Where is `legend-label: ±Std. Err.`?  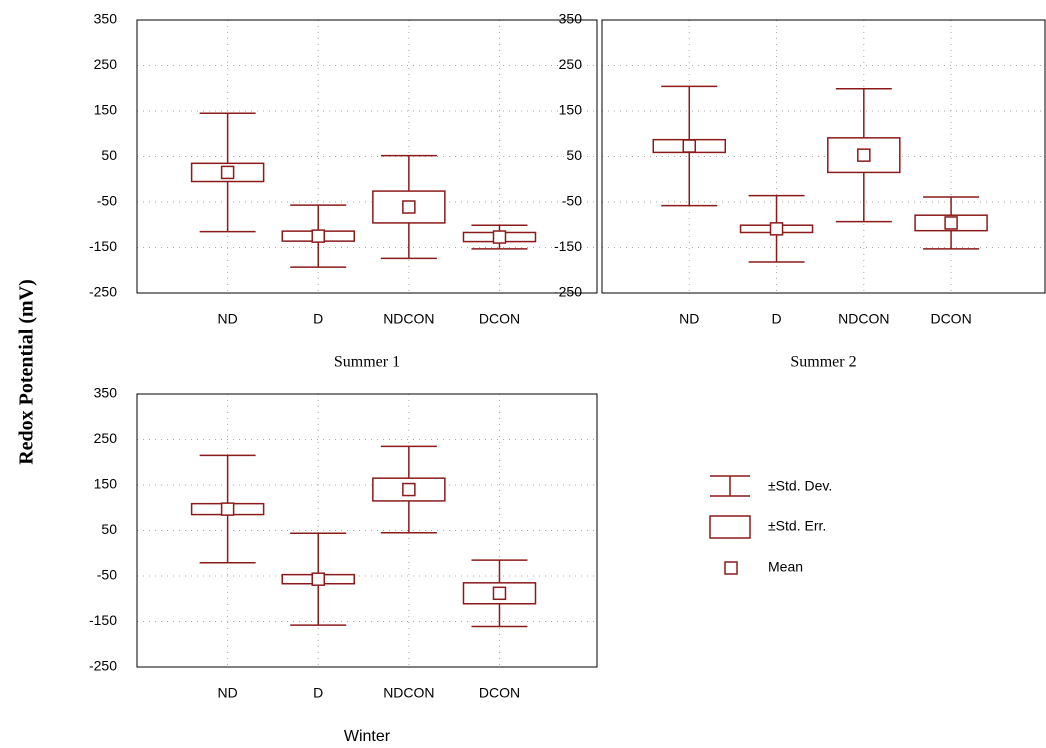 legend-label: ±Std. Err. is located at coordinates (797, 526).